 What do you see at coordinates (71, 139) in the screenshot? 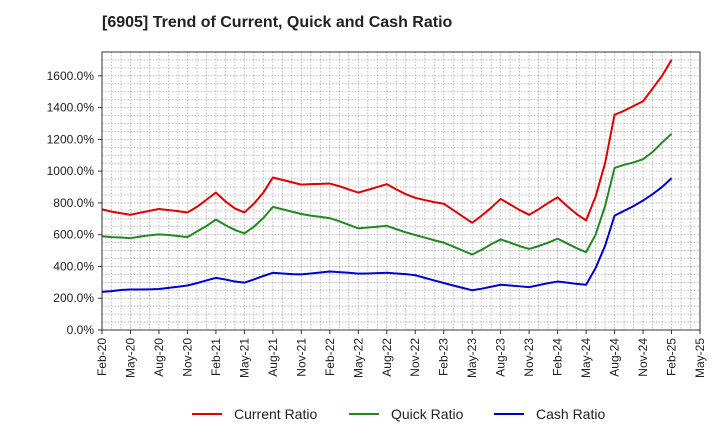
I see `y-tick-label: 1200.0%` at bounding box center [71, 139].